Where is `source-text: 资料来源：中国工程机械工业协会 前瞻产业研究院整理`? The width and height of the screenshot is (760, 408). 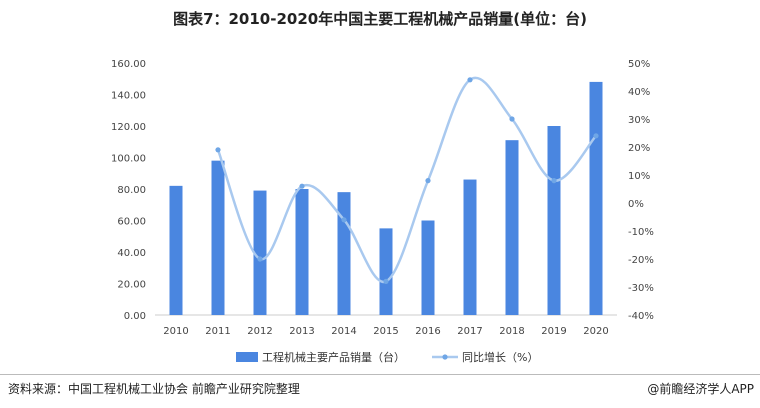 source-text: 资料来源：中国工程机械工业协会 前瞻产业研究院整理 is located at coordinates (154, 389).